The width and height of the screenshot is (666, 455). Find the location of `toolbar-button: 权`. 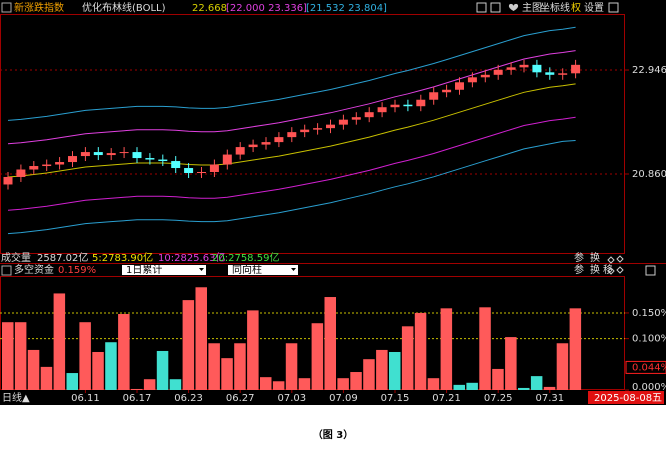

toolbar-button: 权 is located at coordinates (576, 7).